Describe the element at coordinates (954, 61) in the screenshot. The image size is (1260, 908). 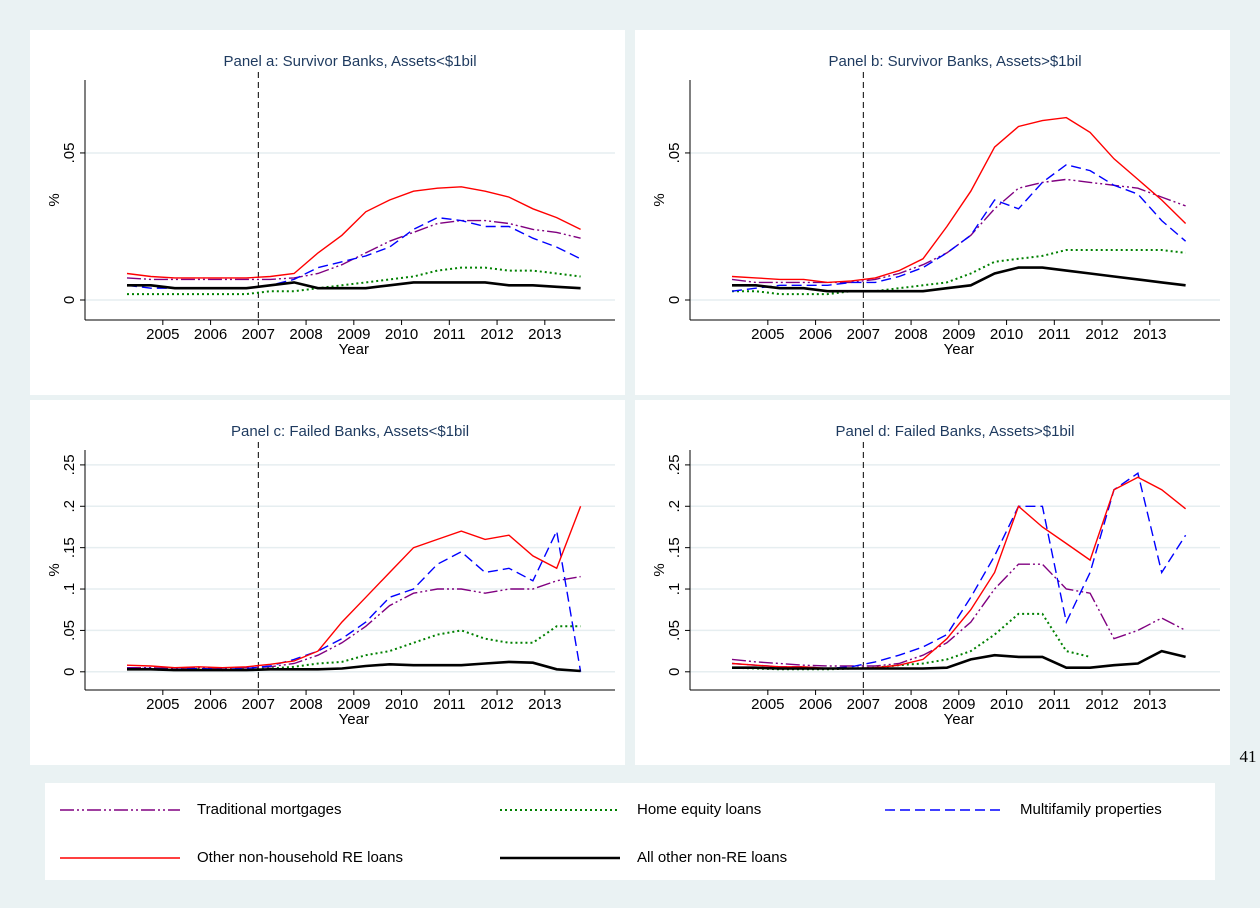
I see `panel-title: Panel b: Survivor Banks, Assets>$1bil` at that location.